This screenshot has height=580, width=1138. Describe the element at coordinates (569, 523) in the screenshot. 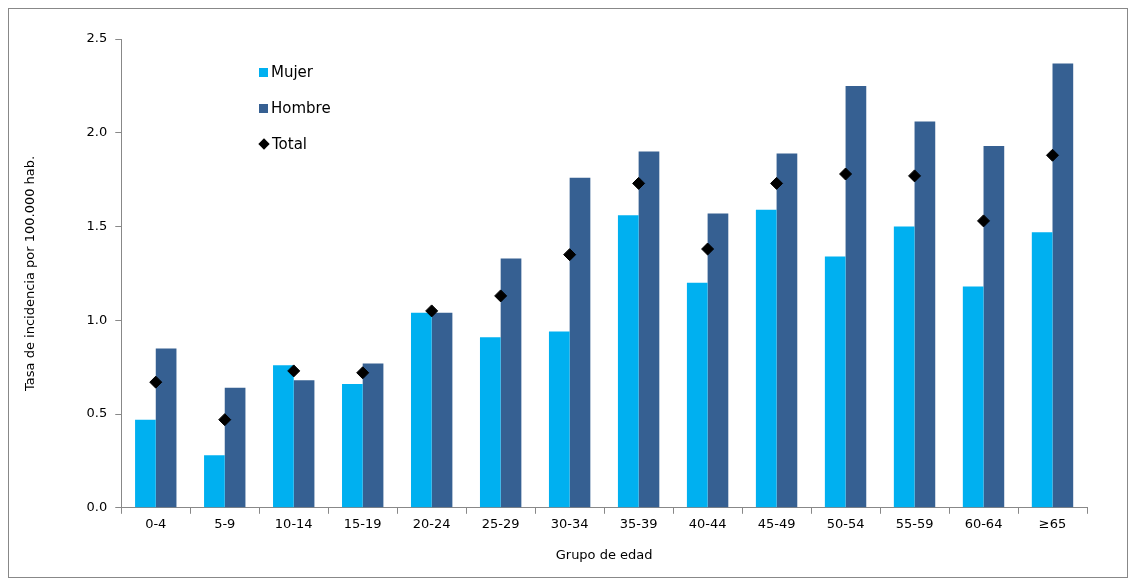

I see `x-tick-label: 30-34` at that location.